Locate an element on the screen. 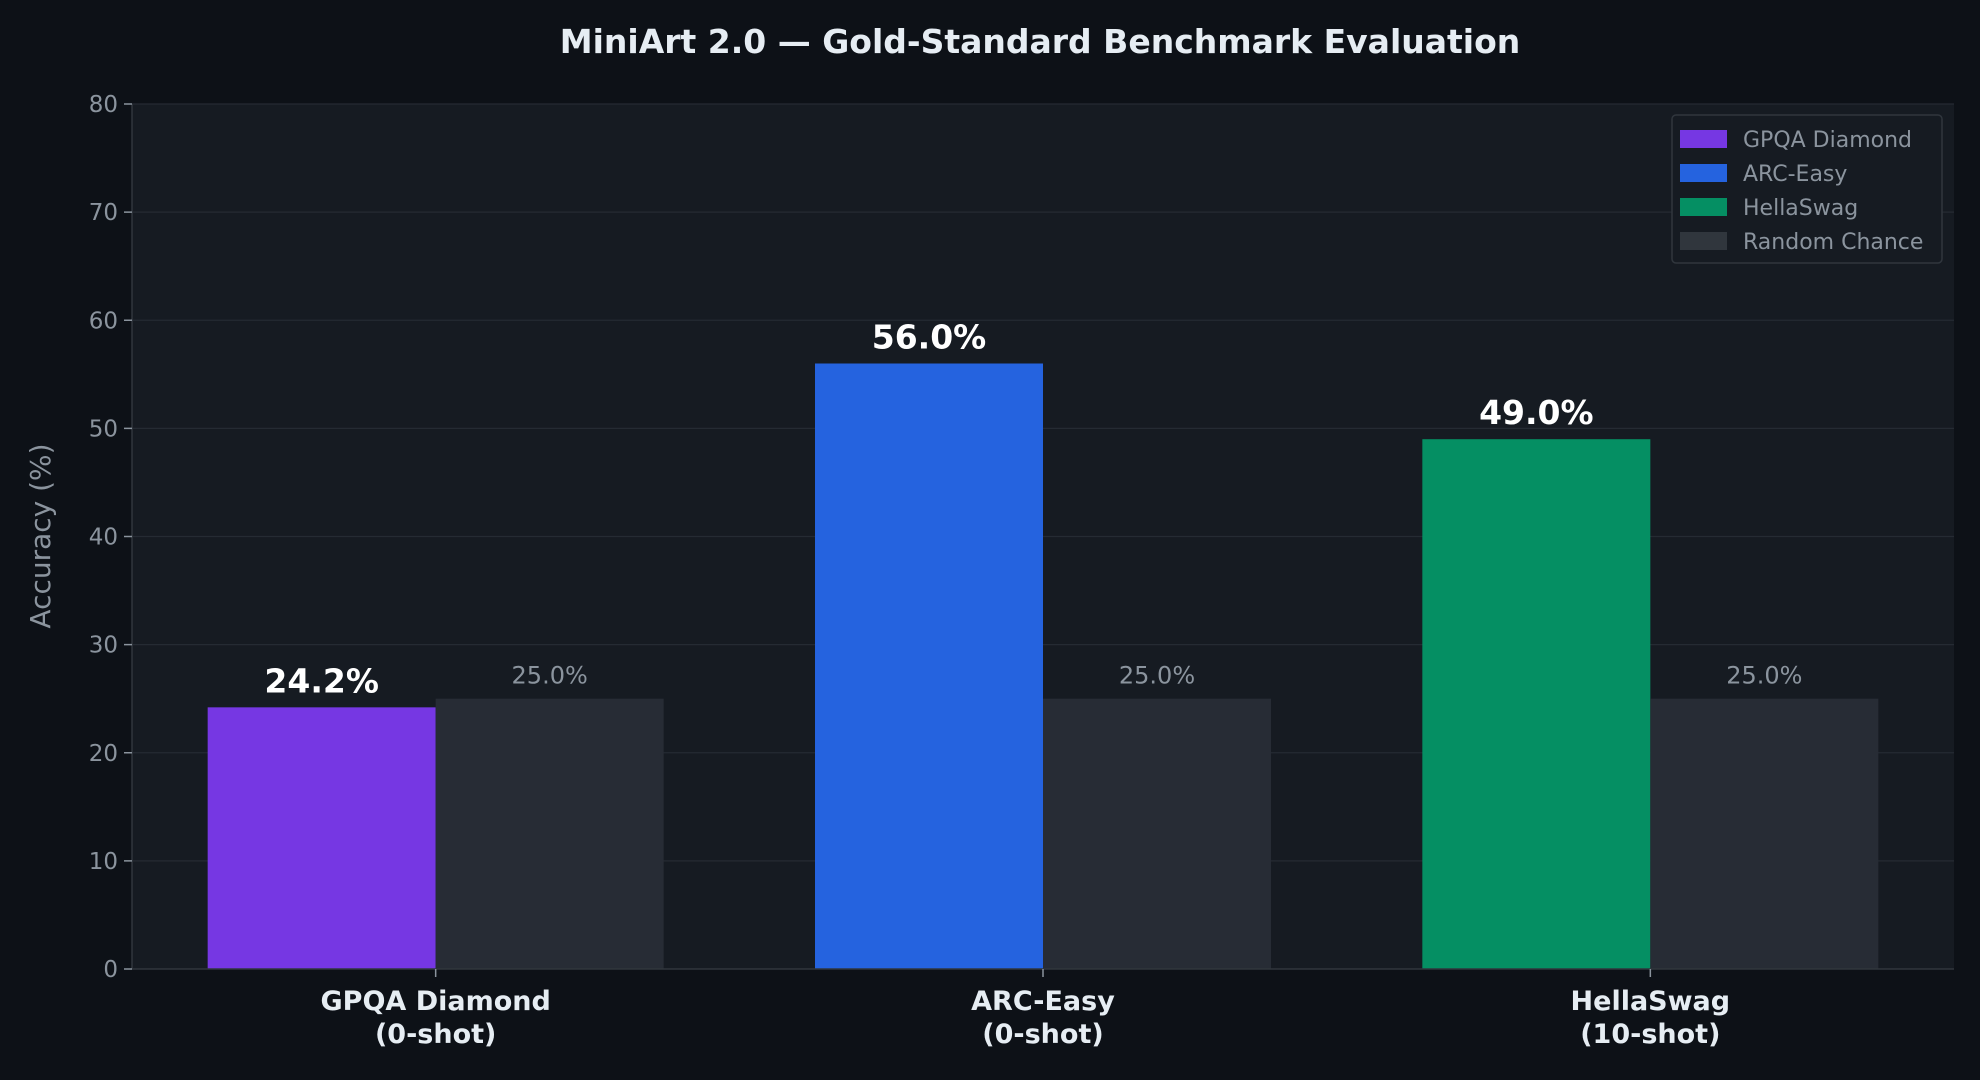 The width and height of the screenshot is (1980, 1080). model-score-label: 49.0% is located at coordinates (1536, 412).